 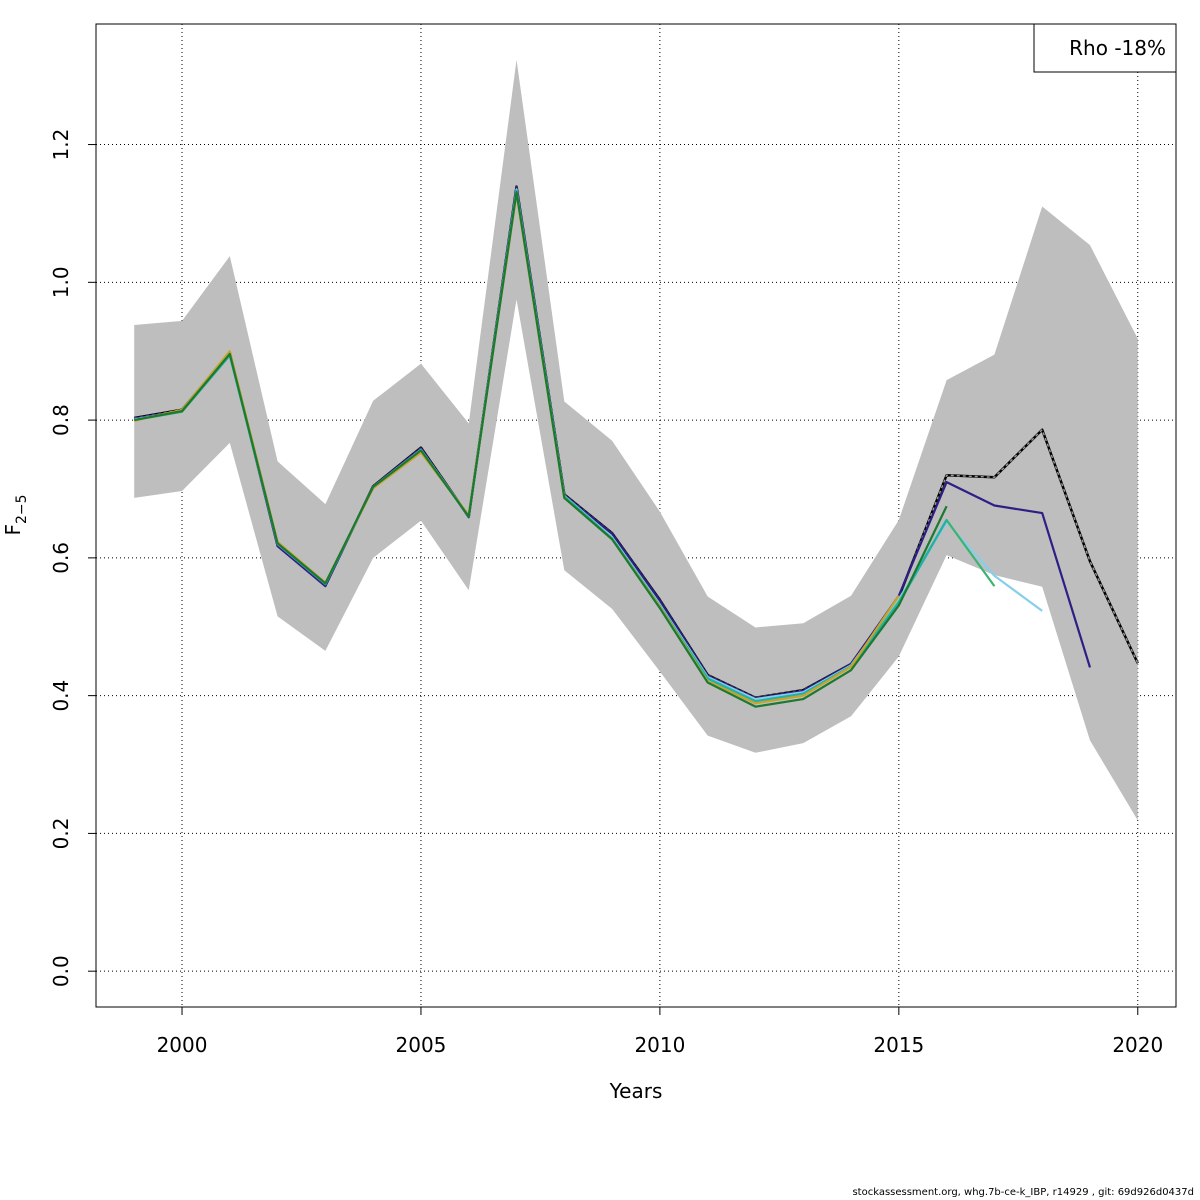 What do you see at coordinates (13, 530) in the screenshot?
I see `y-axis-title-main: F` at bounding box center [13, 530].